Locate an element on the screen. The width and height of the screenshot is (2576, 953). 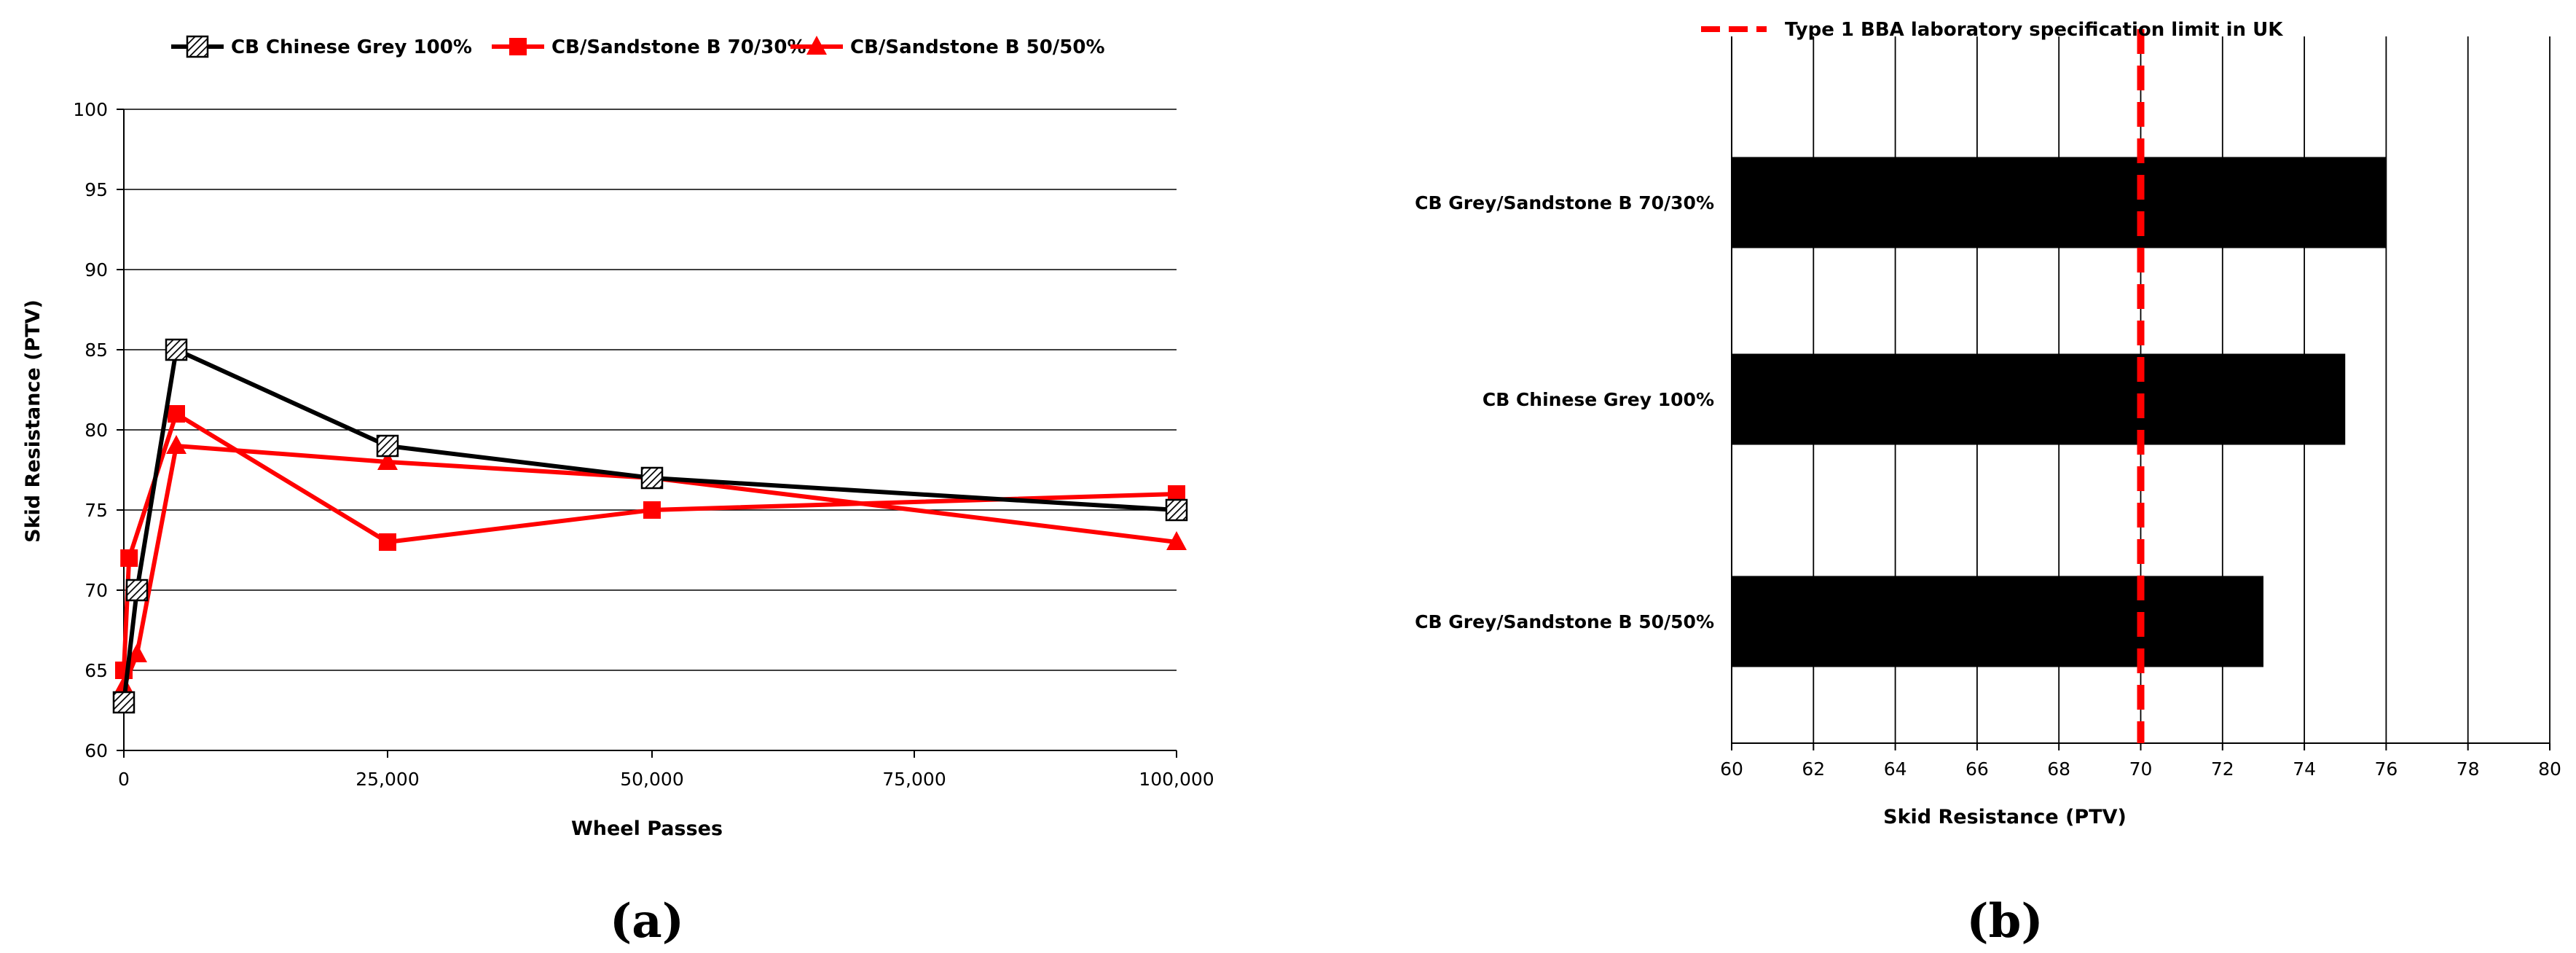
x-tick-labels: 60 62 64 66 68 70 72 74 76 78 80 is located at coordinates (2140, 761).